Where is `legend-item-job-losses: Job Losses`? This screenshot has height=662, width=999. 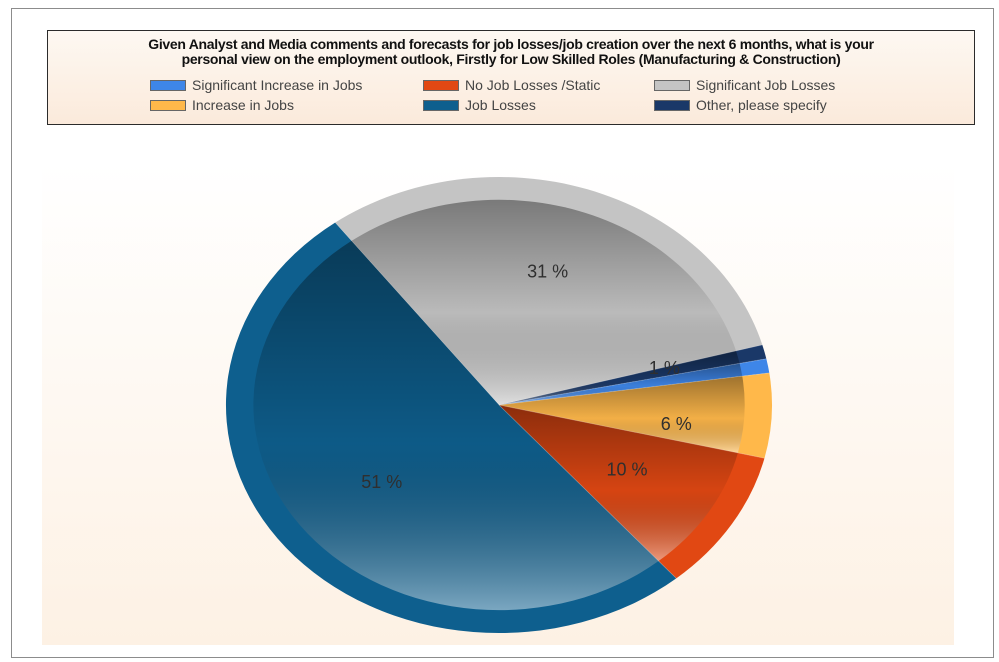 legend-item-job-losses: Job Losses is located at coordinates (479, 105).